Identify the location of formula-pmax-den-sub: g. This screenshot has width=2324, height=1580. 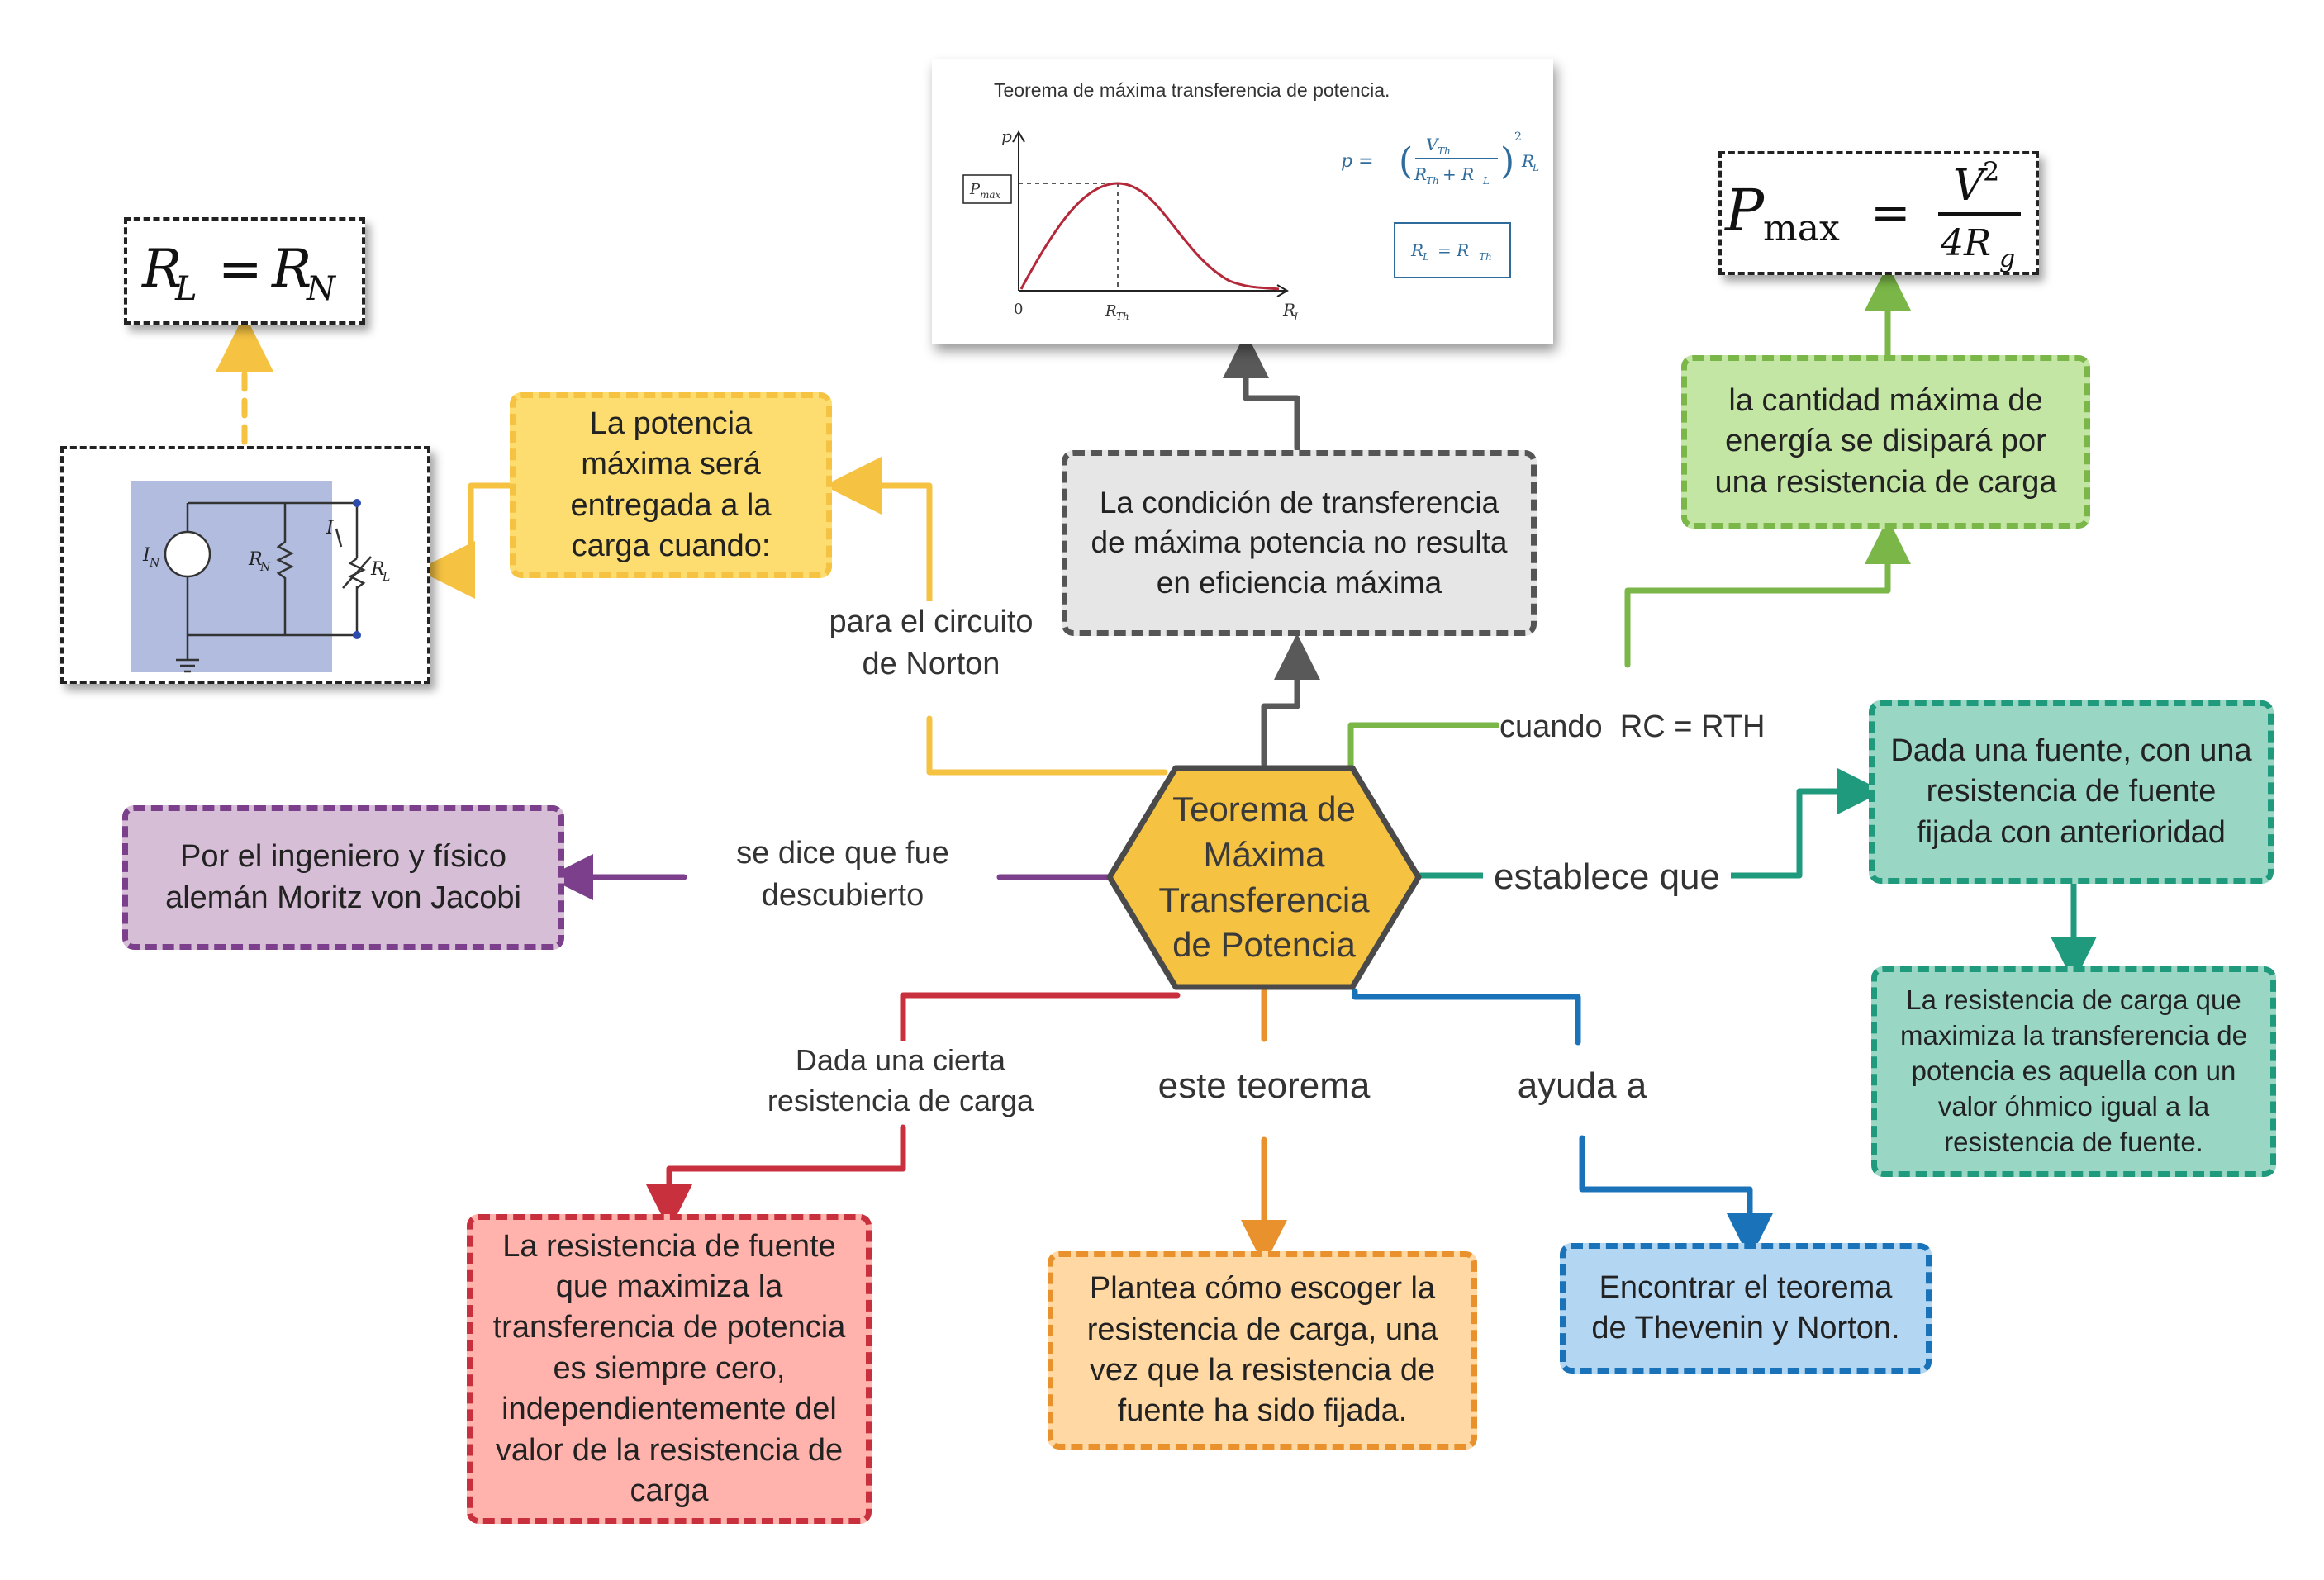
(2007, 258).